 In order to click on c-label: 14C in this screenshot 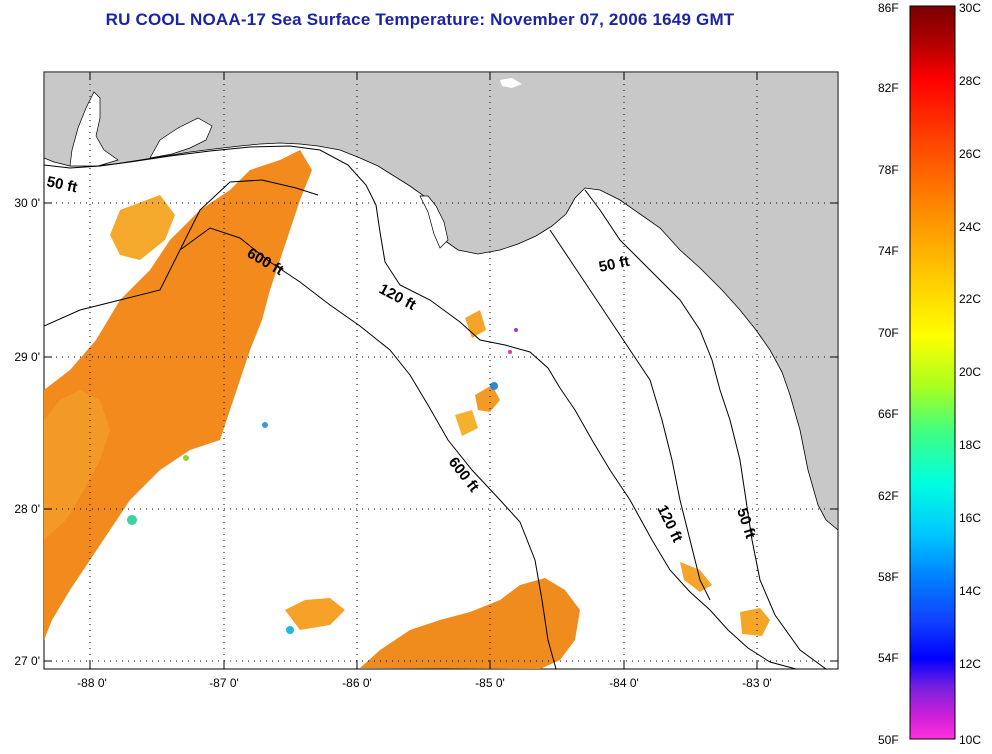, I will do `click(970, 591)`.